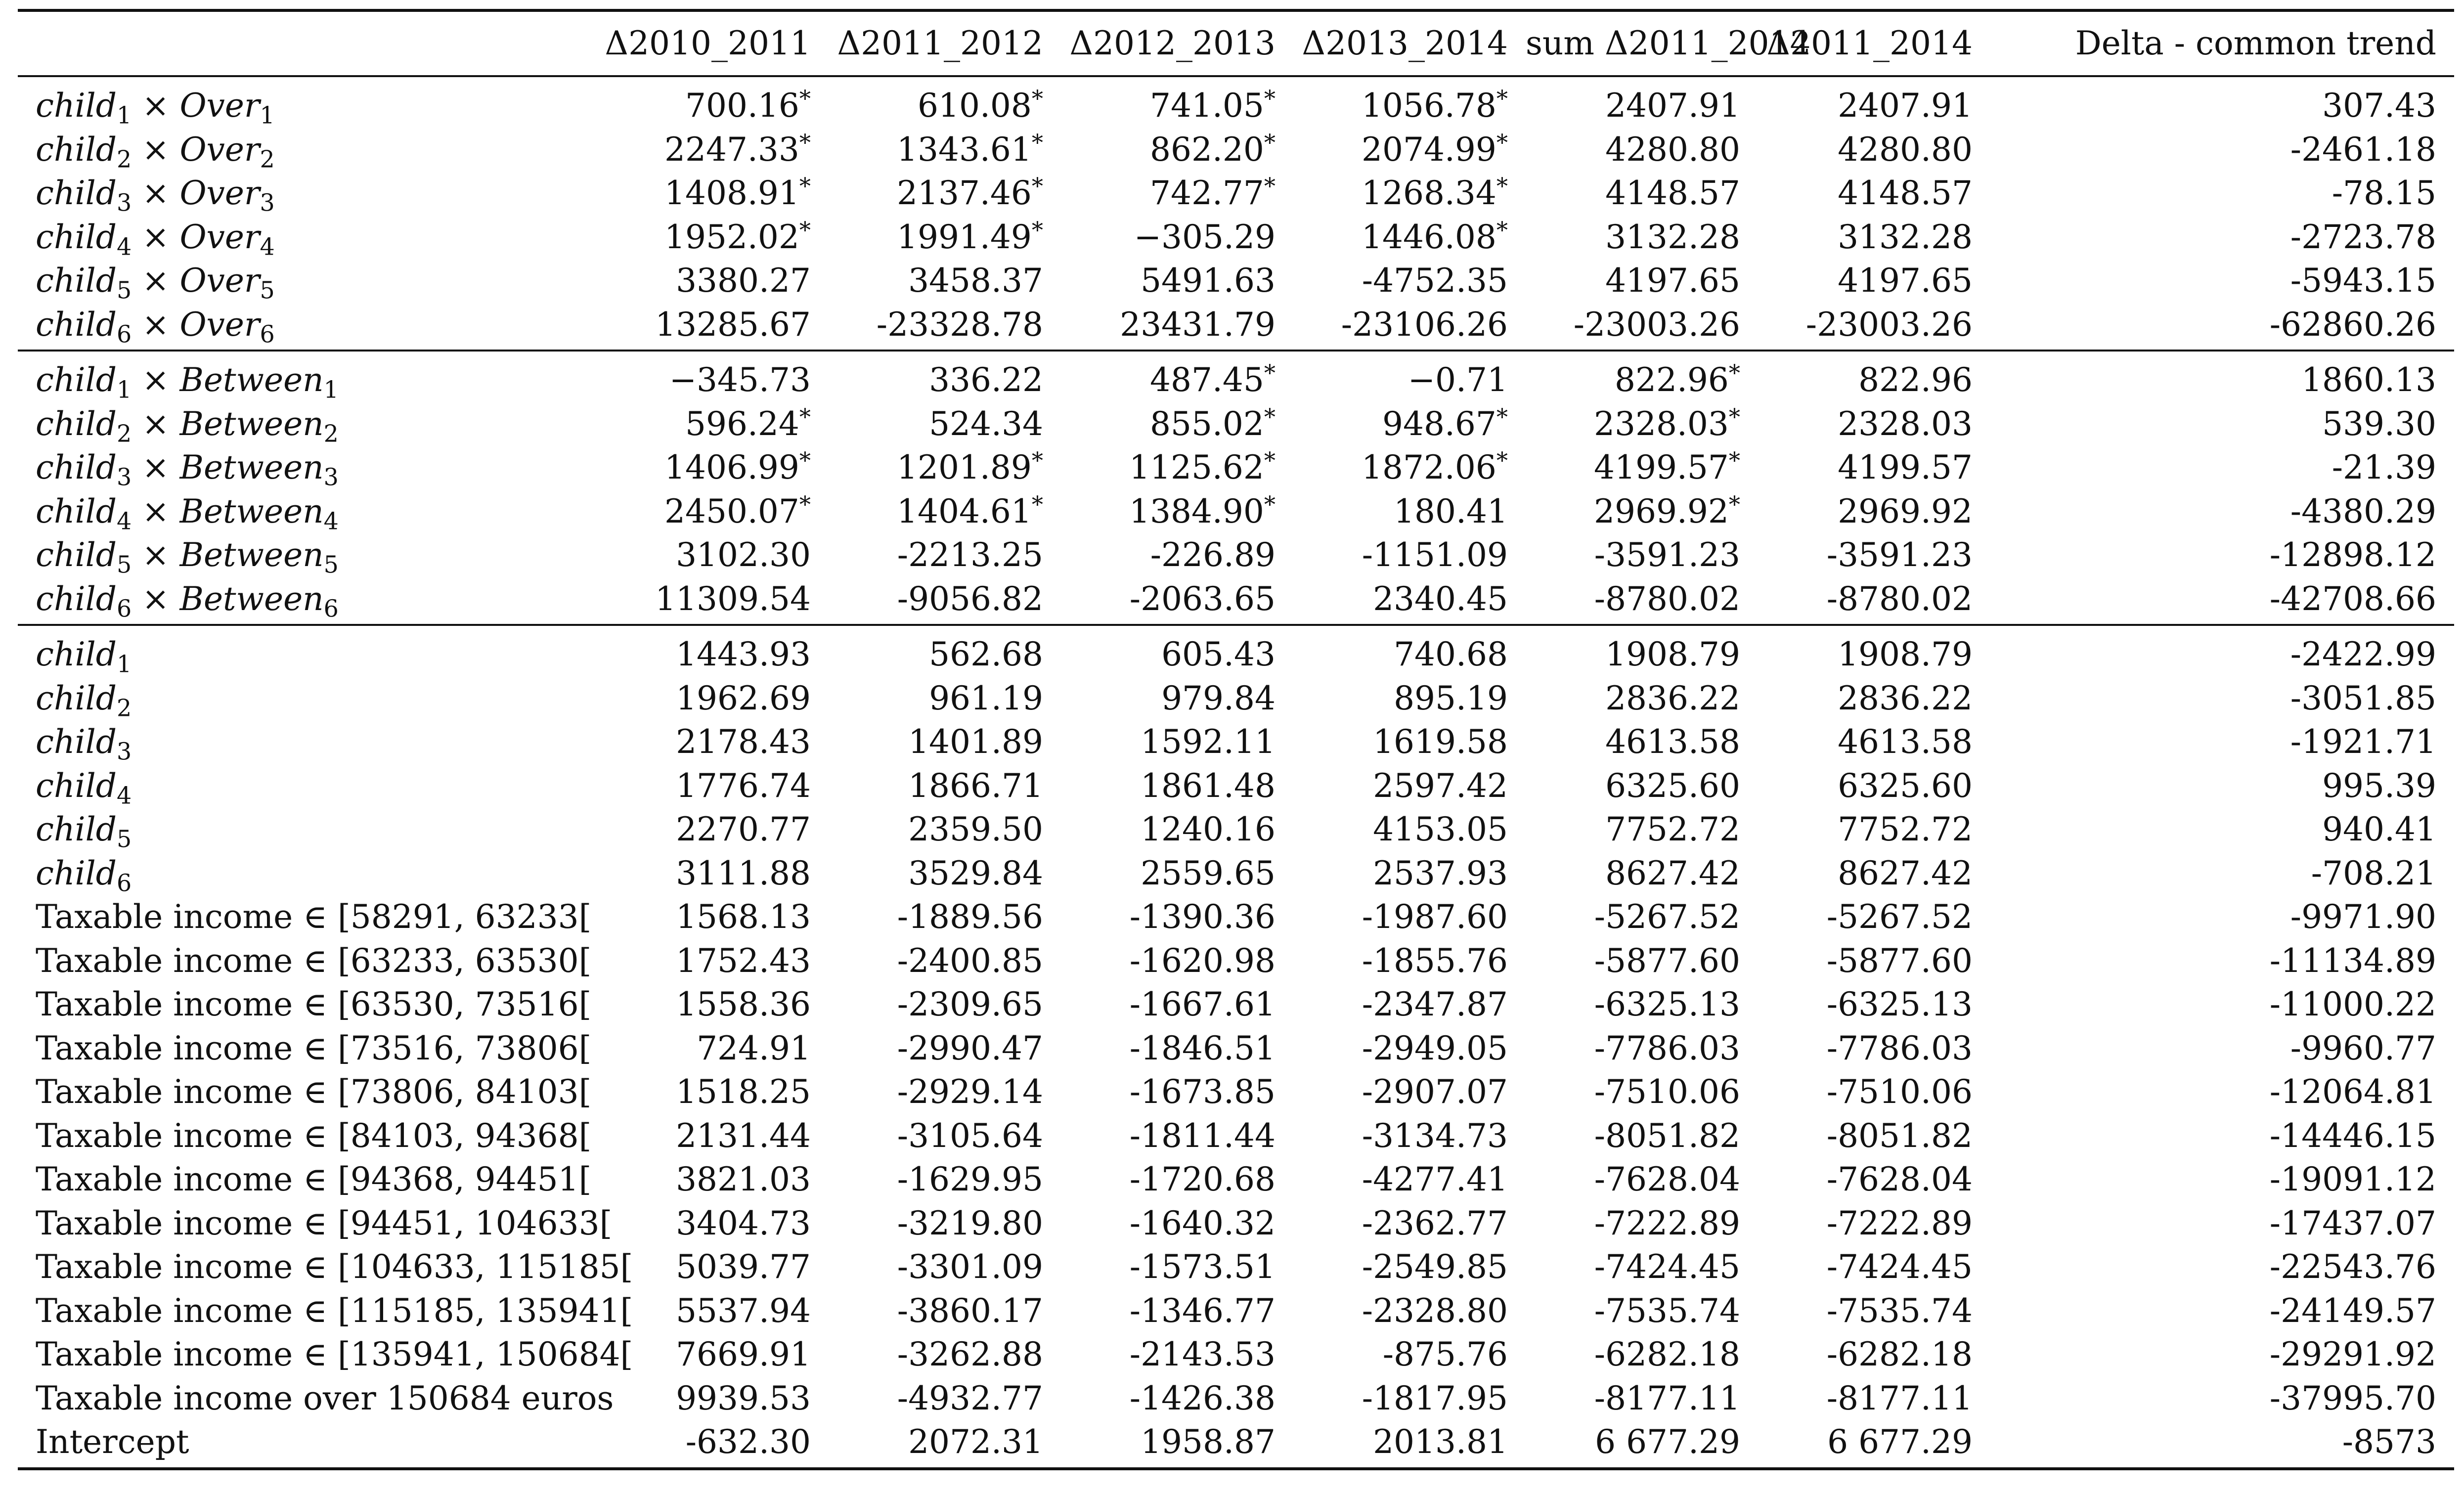  What do you see at coordinates (2222, 742) in the screenshot?
I see `table-cell: -1921.71` at bounding box center [2222, 742].